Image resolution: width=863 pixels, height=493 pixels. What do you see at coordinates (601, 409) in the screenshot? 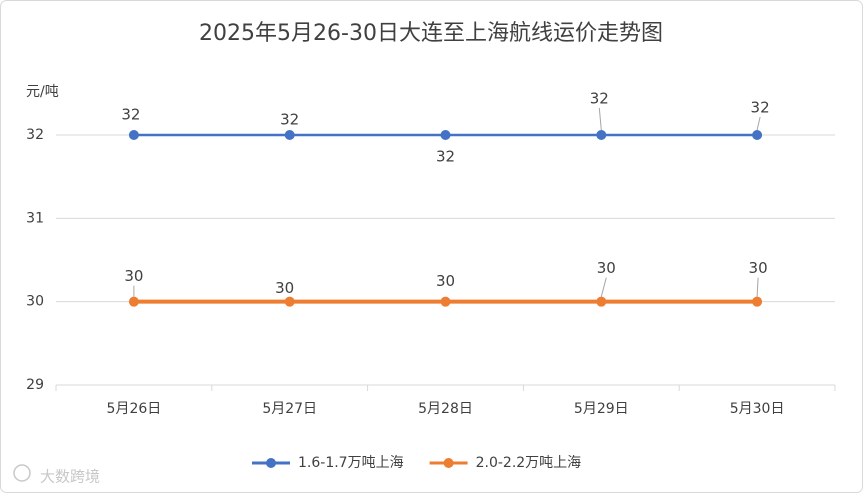
I see `x-tick-label: 5月29日` at bounding box center [601, 409].